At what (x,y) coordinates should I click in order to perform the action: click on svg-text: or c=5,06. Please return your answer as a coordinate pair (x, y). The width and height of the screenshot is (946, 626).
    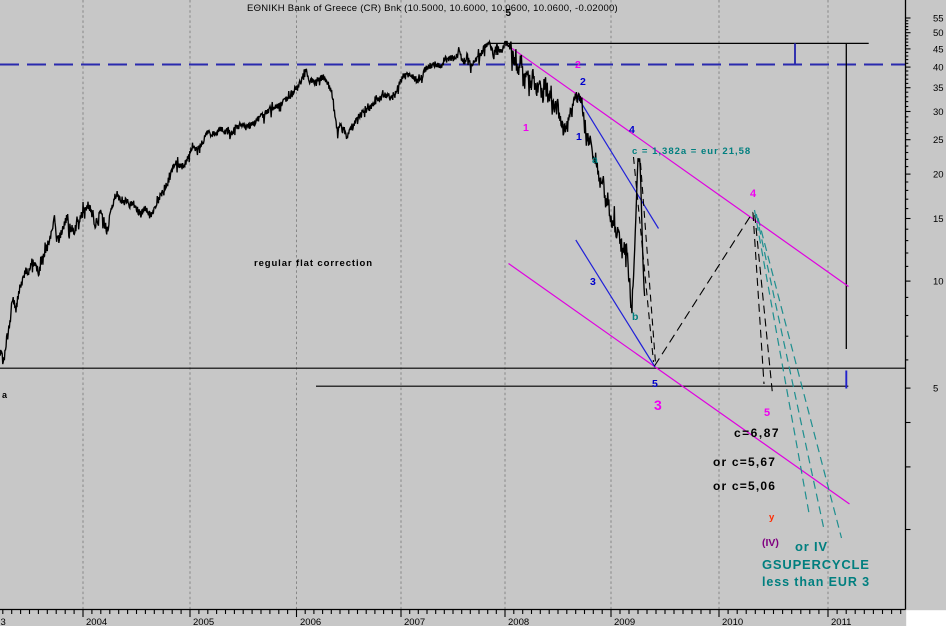
    Looking at the image, I should click on (744, 486).